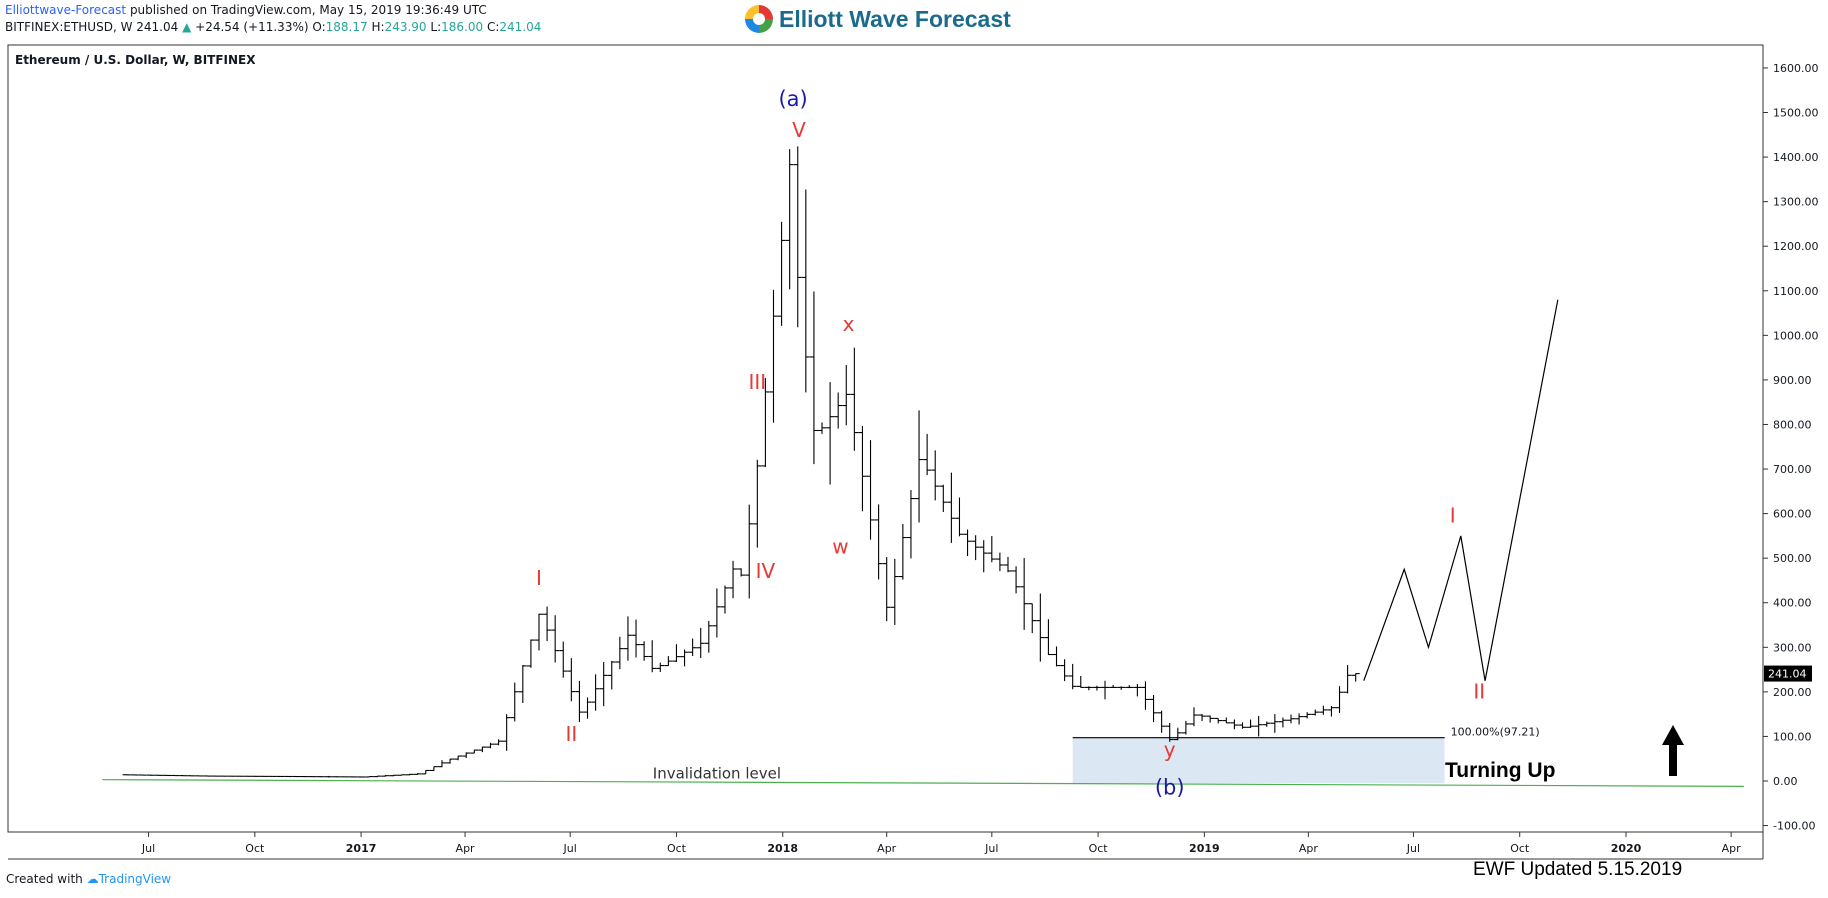 The height and width of the screenshot is (898, 1828). Describe the element at coordinates (1500, 770) in the screenshot. I see `turning-up-label: Turning Up` at that location.